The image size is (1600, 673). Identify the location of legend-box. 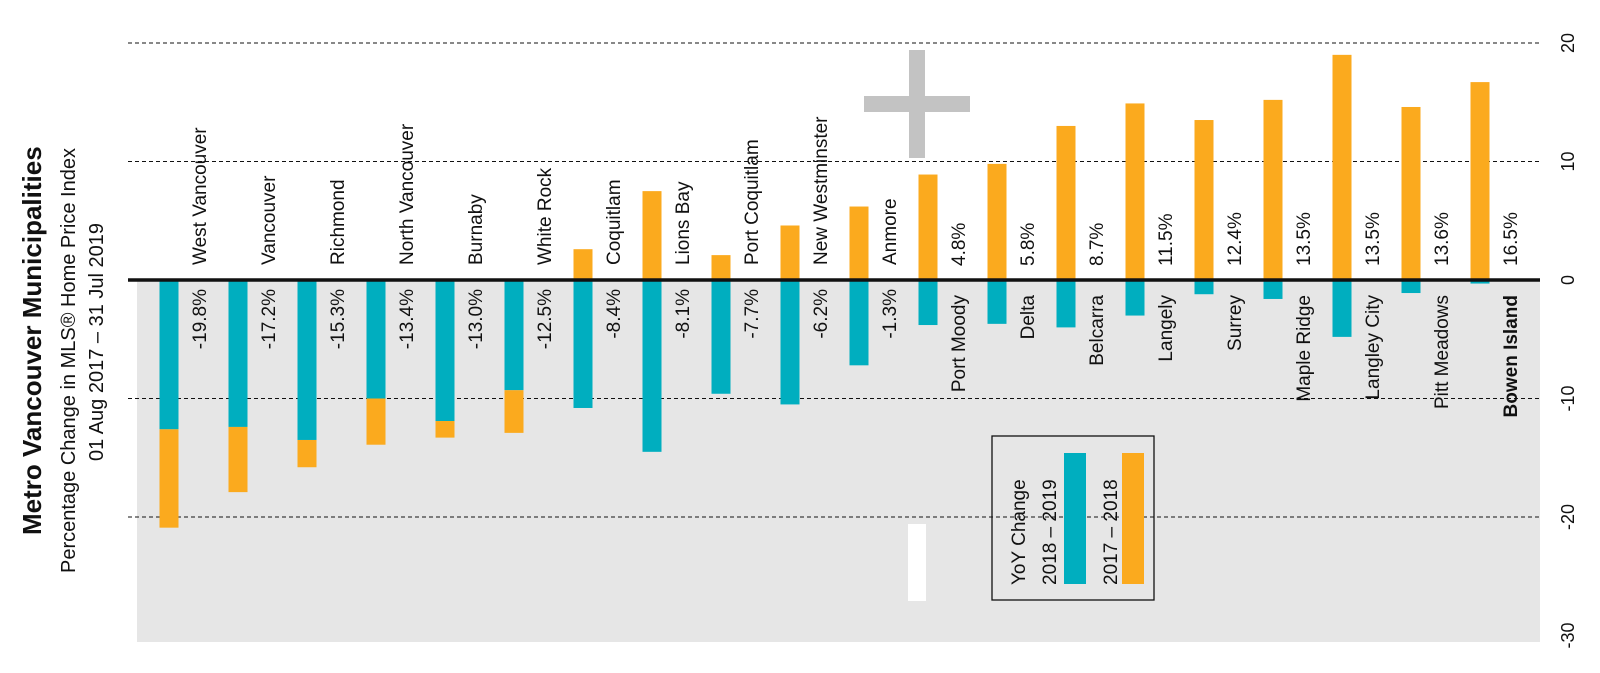
(1073, 518).